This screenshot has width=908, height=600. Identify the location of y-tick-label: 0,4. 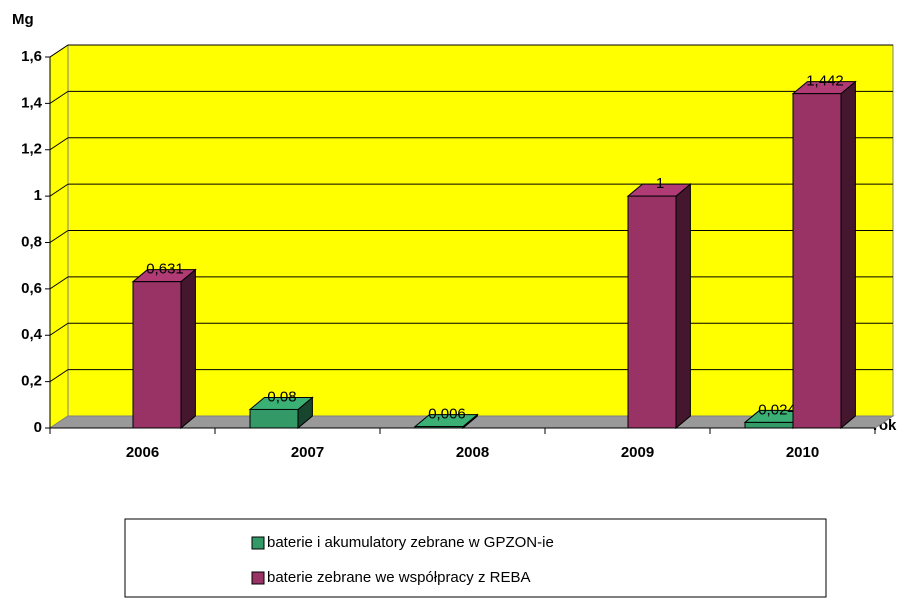
(32, 334).